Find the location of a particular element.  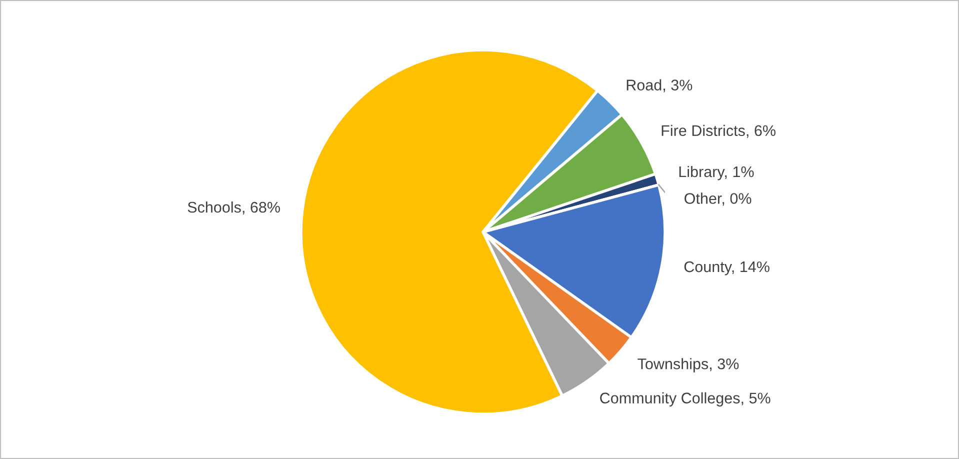

legend-label: Other, 0% is located at coordinates (718, 199).